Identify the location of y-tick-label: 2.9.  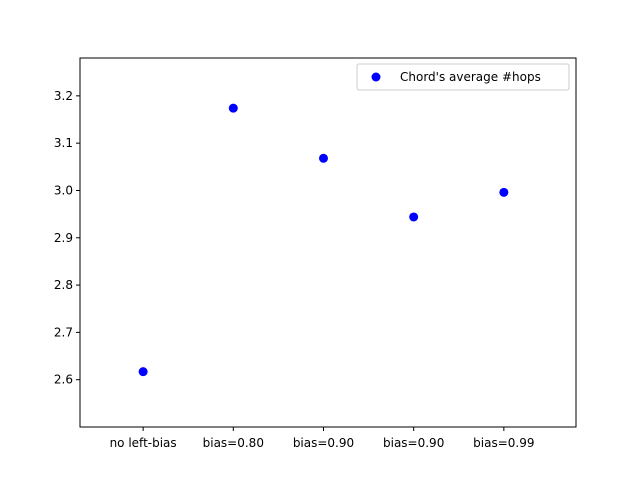
(63, 238).